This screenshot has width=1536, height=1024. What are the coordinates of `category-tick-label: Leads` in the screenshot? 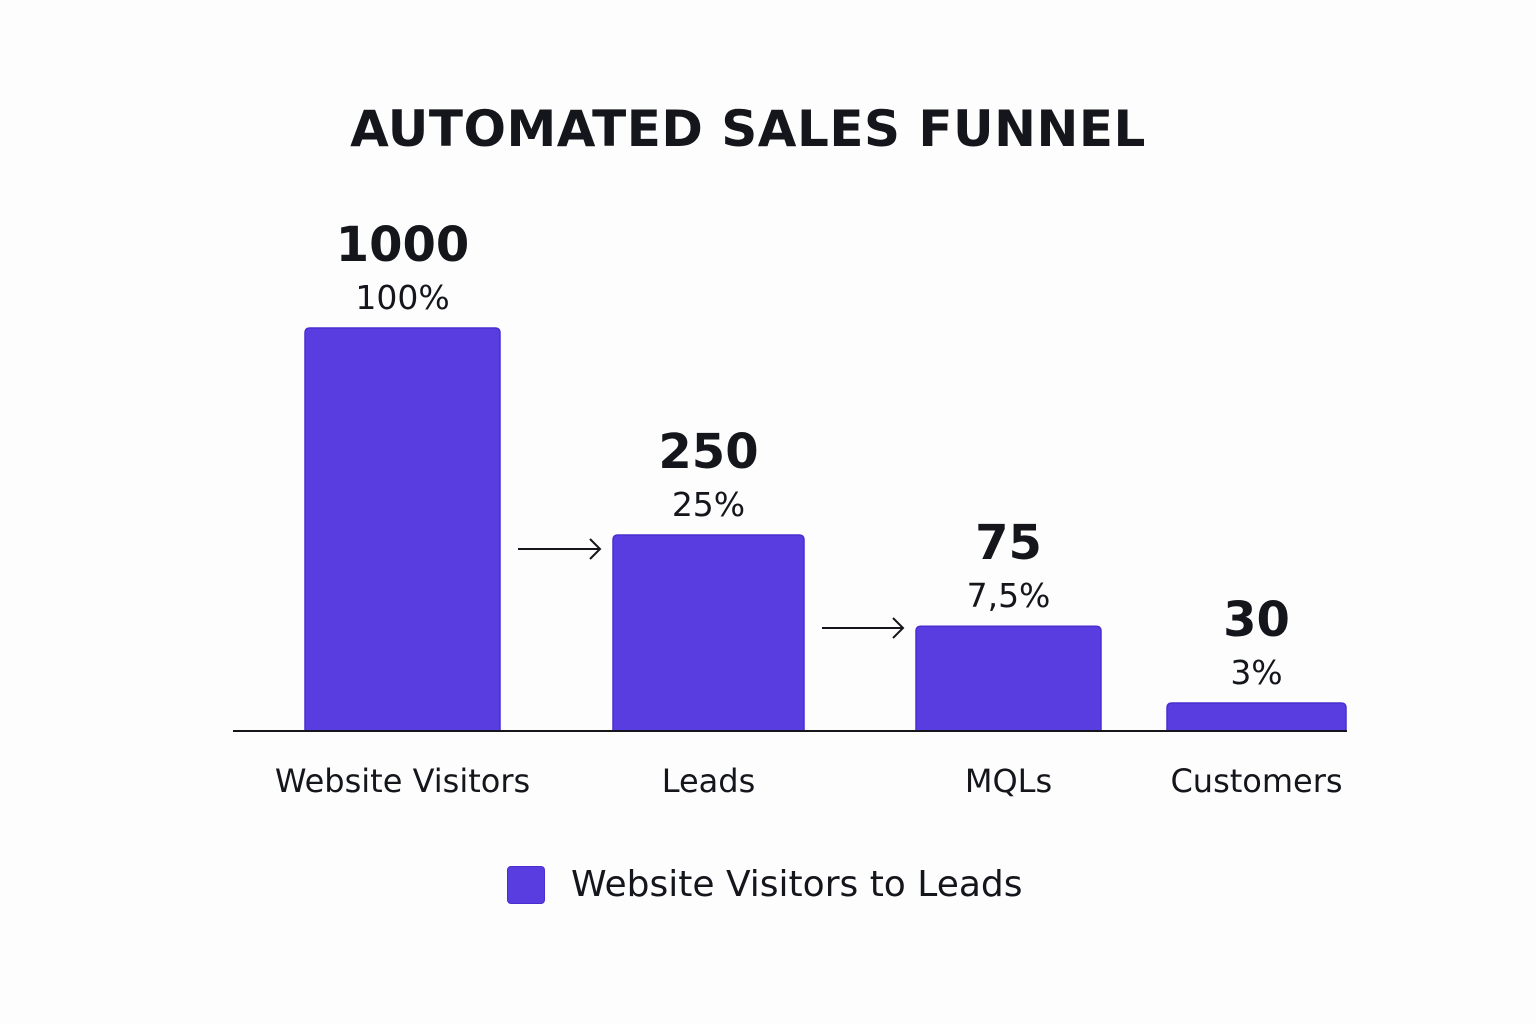 It's located at (709, 781).